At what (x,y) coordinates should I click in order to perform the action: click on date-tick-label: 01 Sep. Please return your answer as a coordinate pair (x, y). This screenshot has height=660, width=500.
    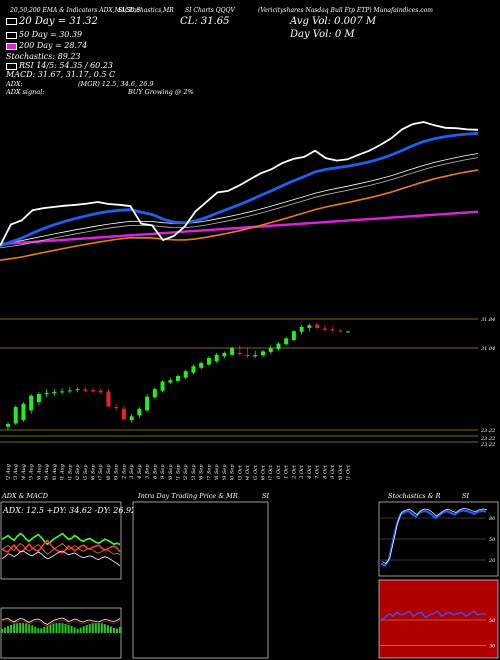
    Looking at the image, I should click on (70, 472).